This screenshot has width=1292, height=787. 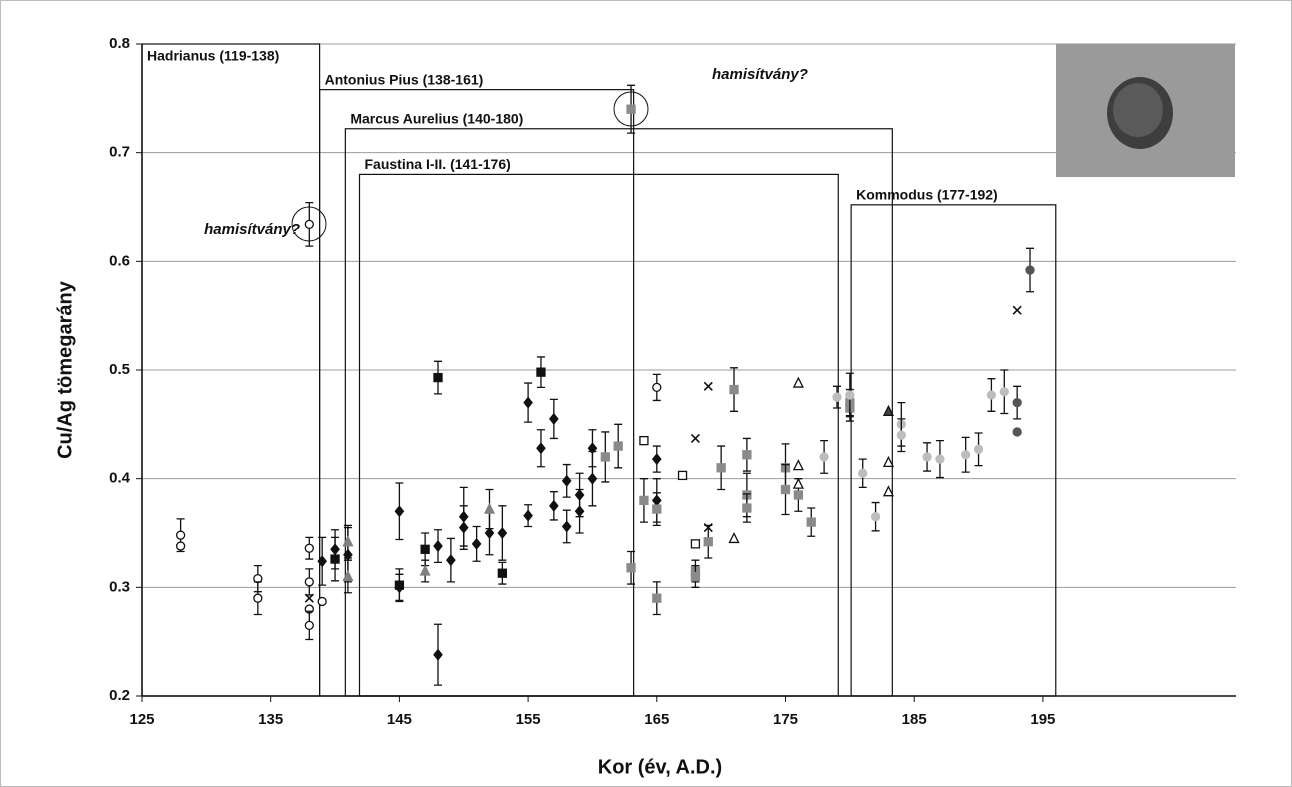 What do you see at coordinates (656, 719) in the screenshot?
I see `x-tick-label: 165` at bounding box center [656, 719].